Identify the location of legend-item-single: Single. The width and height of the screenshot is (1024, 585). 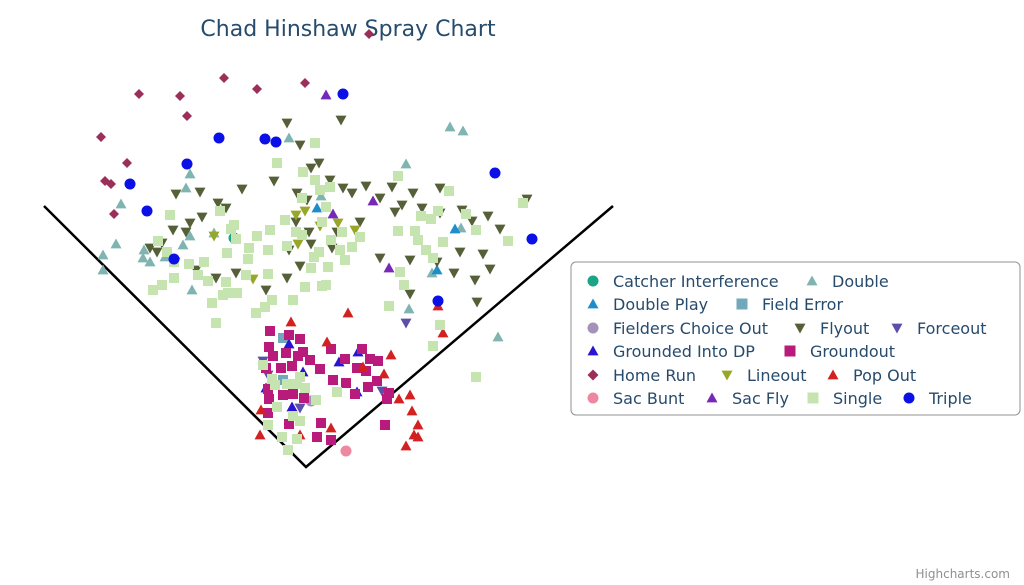
(845, 398).